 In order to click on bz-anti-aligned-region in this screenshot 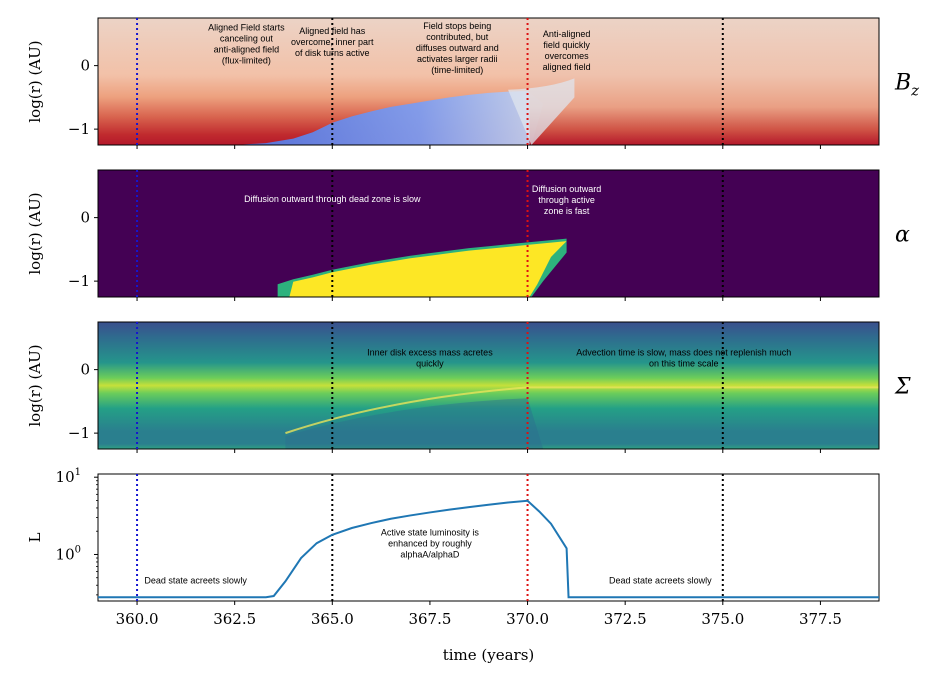, I will do `click(704, 81)`.